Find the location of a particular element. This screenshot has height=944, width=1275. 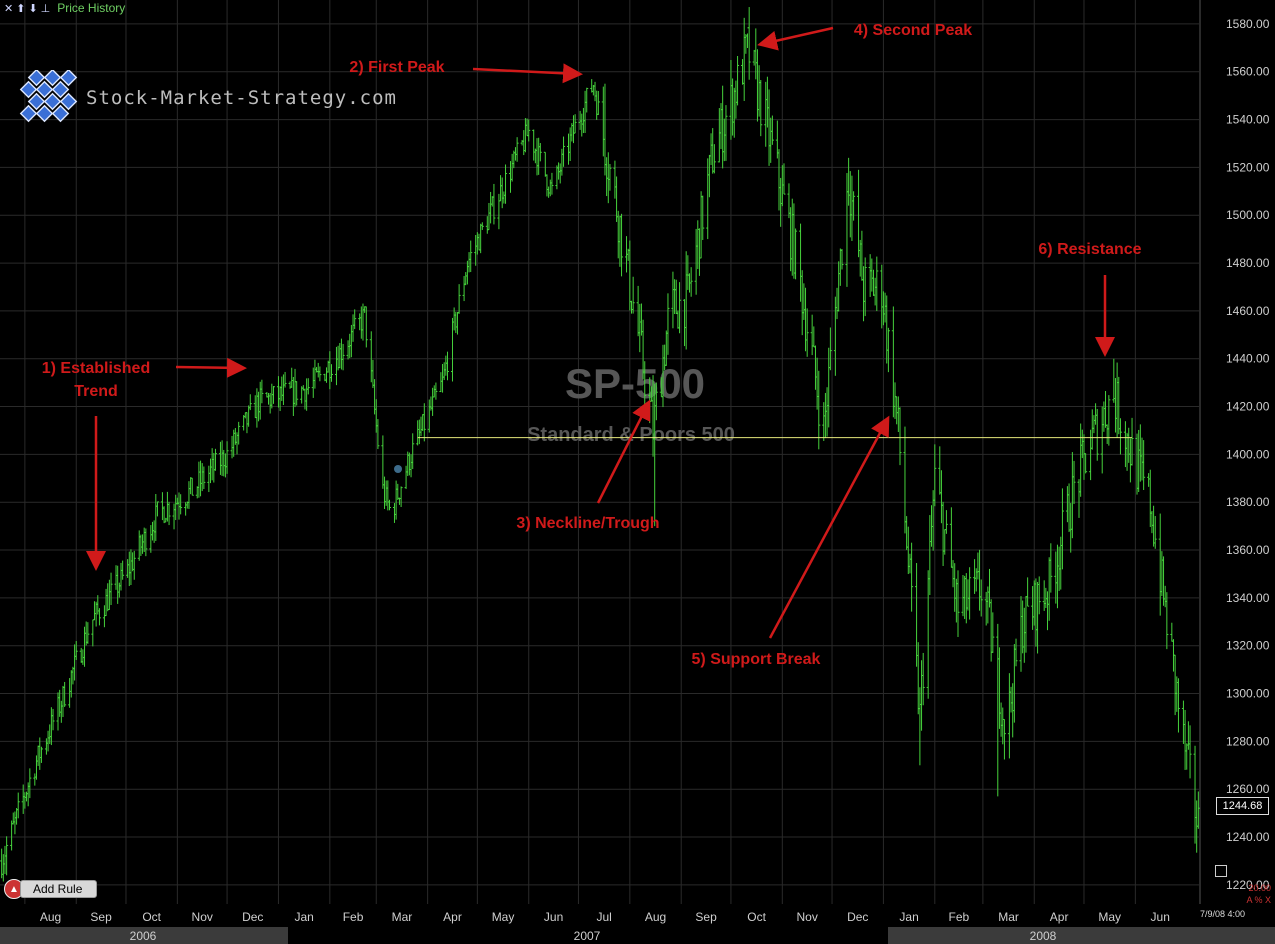

annotation-label: 2) First Peak is located at coordinates (396, 67).